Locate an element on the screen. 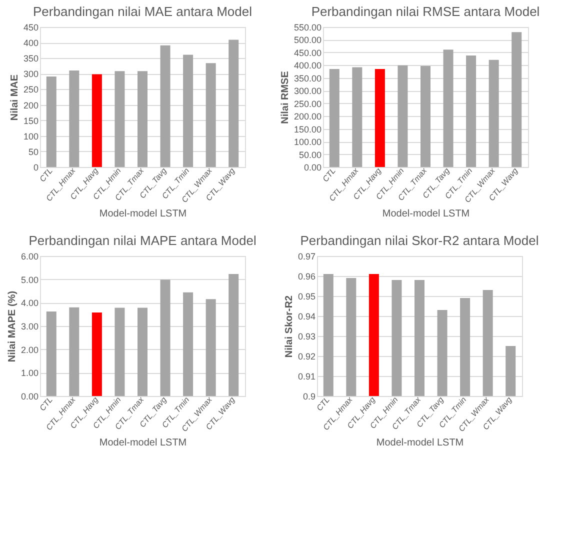 This screenshot has height=551, width=584. y-tick-label: 250.00 is located at coordinates (308, 103).